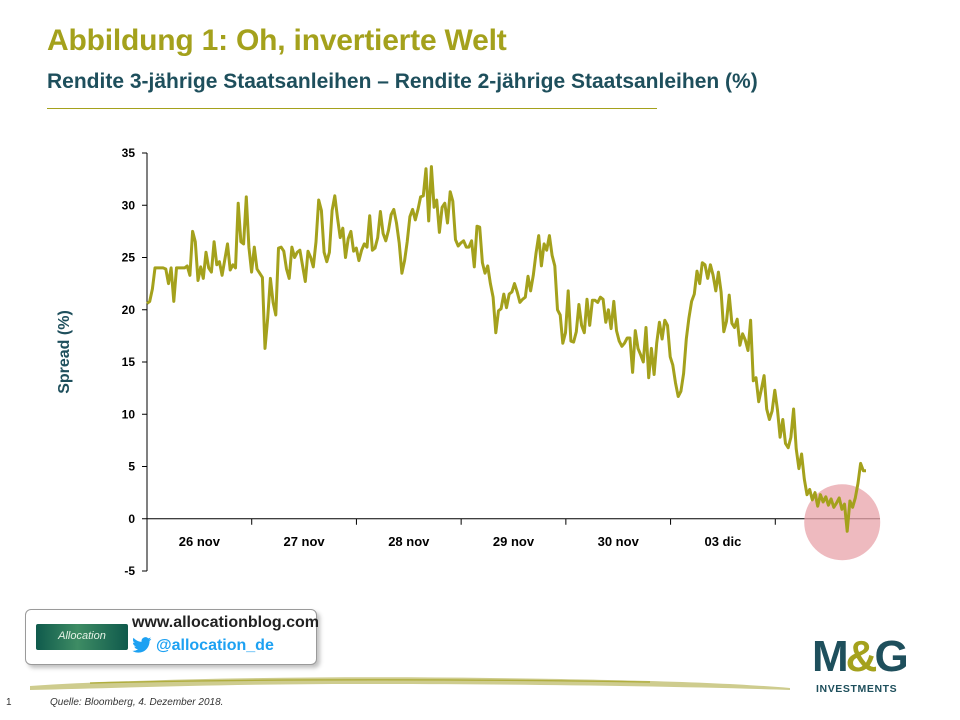 The width and height of the screenshot is (960, 720). Describe the element at coordinates (277, 40) in the screenshot. I see `page-title: Abbildung 1: Oh, invertierte Welt` at that location.